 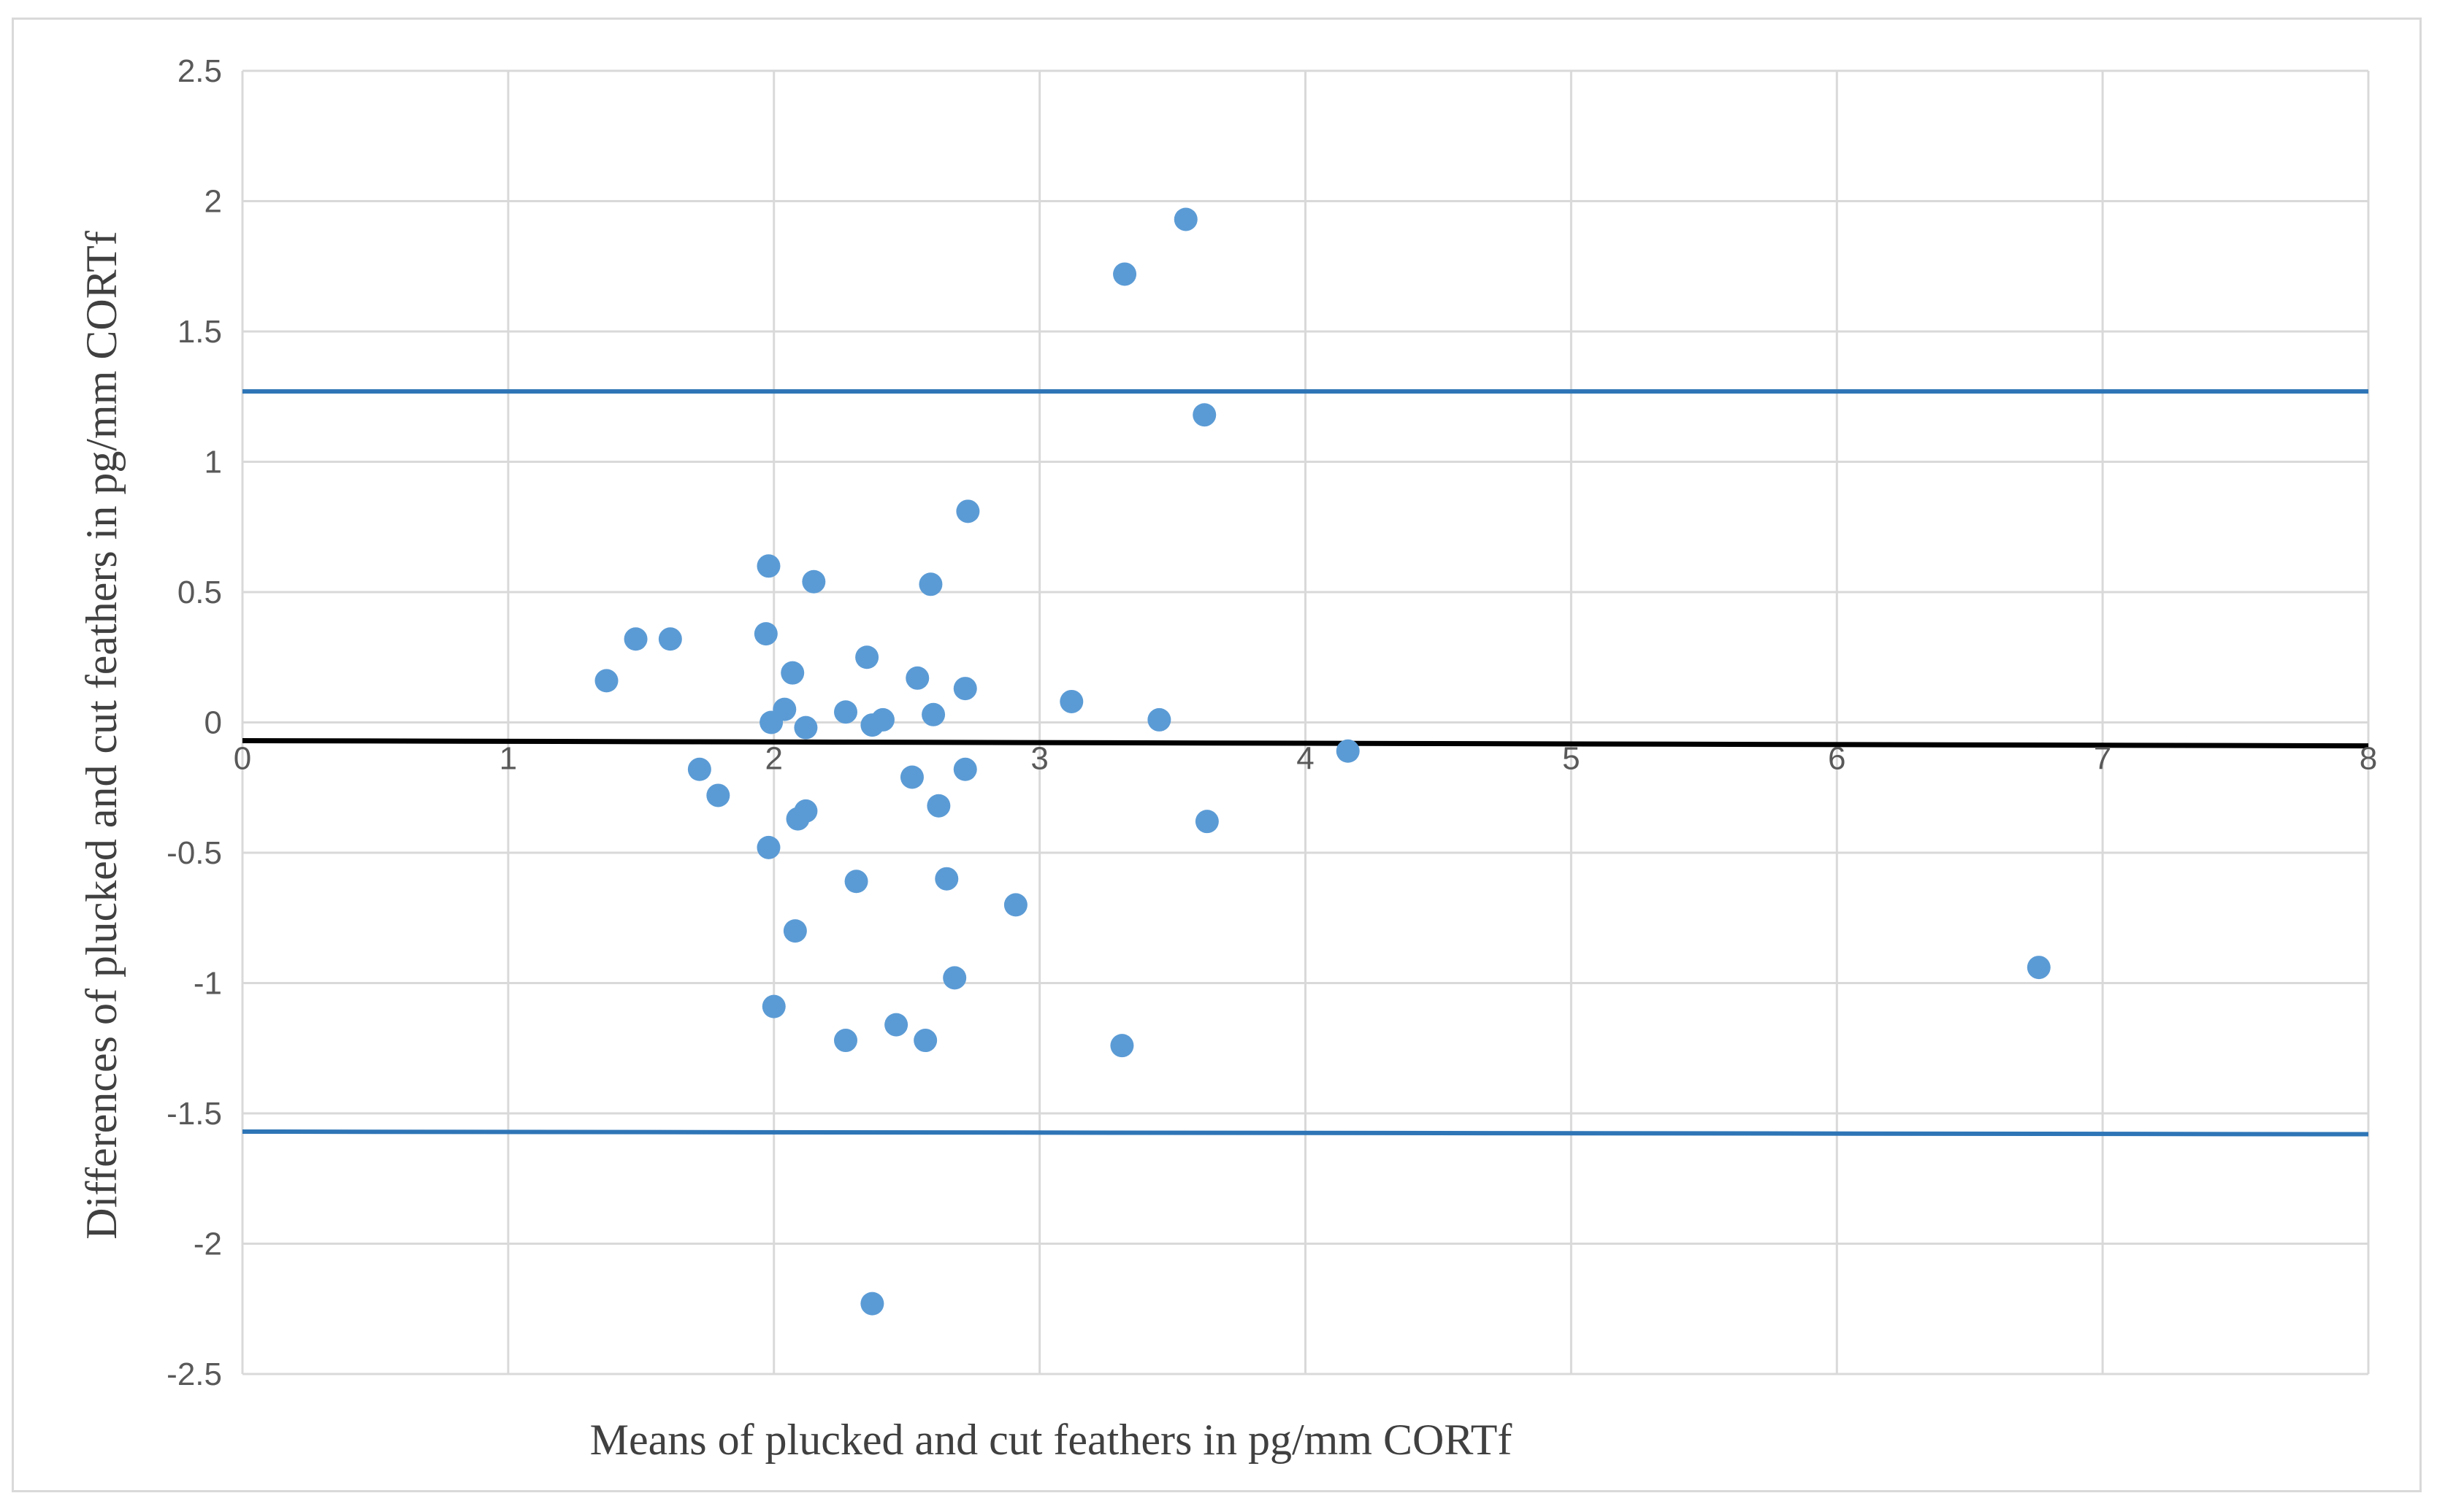 What do you see at coordinates (194, 853) in the screenshot?
I see `y-tick-label: -0.5` at bounding box center [194, 853].